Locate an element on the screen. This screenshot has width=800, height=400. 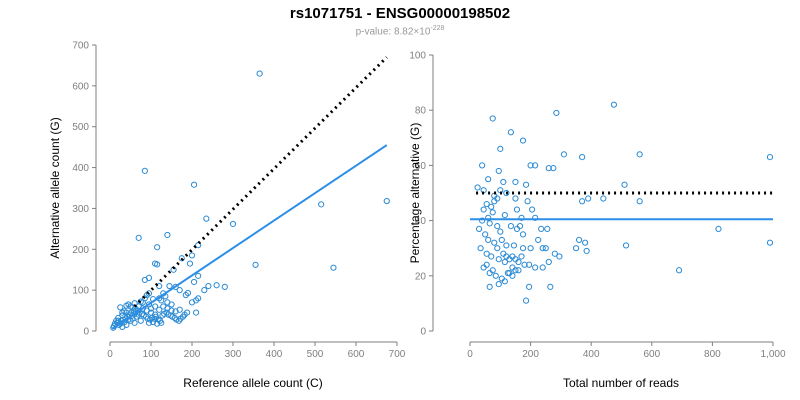
chart-subtitle: p-value: 8.82×10-228 is located at coordinates (400, 31).